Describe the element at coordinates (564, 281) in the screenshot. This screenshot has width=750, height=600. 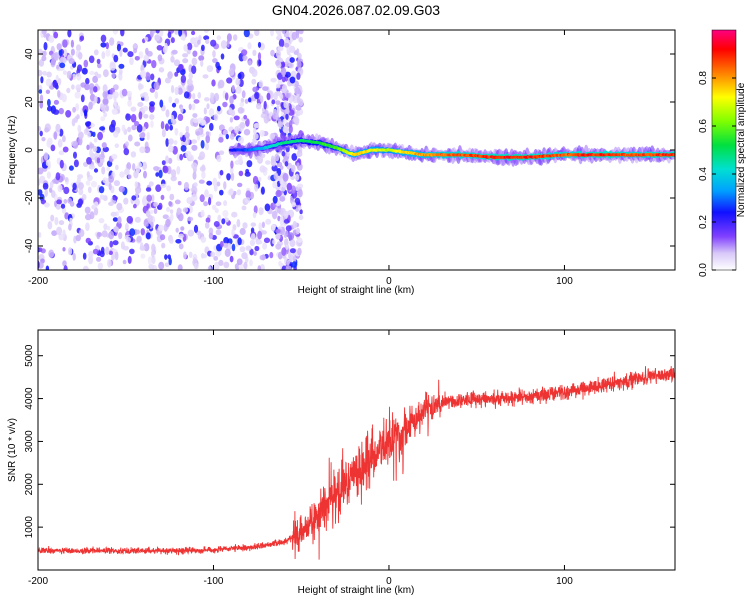
I see `x-tick-label: 100` at that location.